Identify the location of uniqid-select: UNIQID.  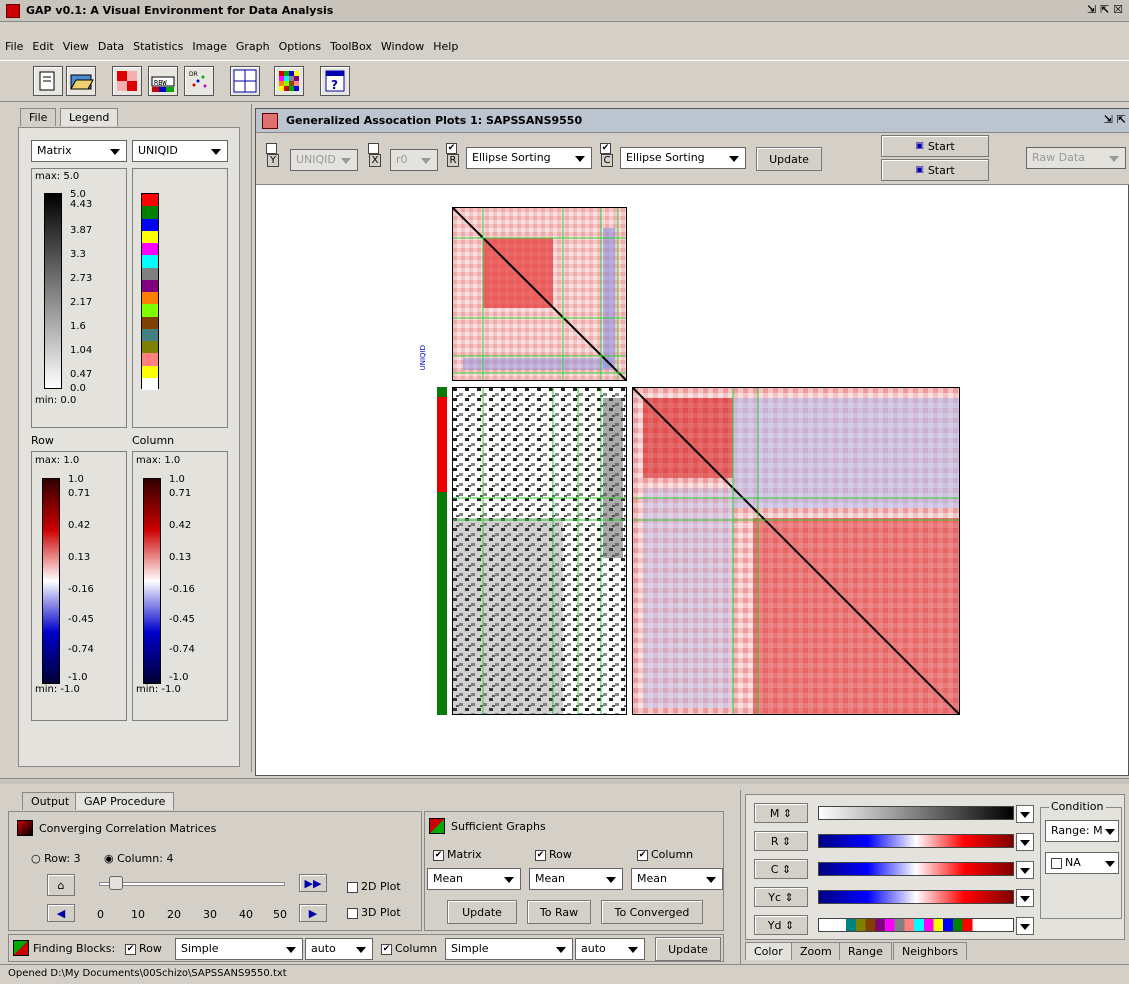
(180, 151).